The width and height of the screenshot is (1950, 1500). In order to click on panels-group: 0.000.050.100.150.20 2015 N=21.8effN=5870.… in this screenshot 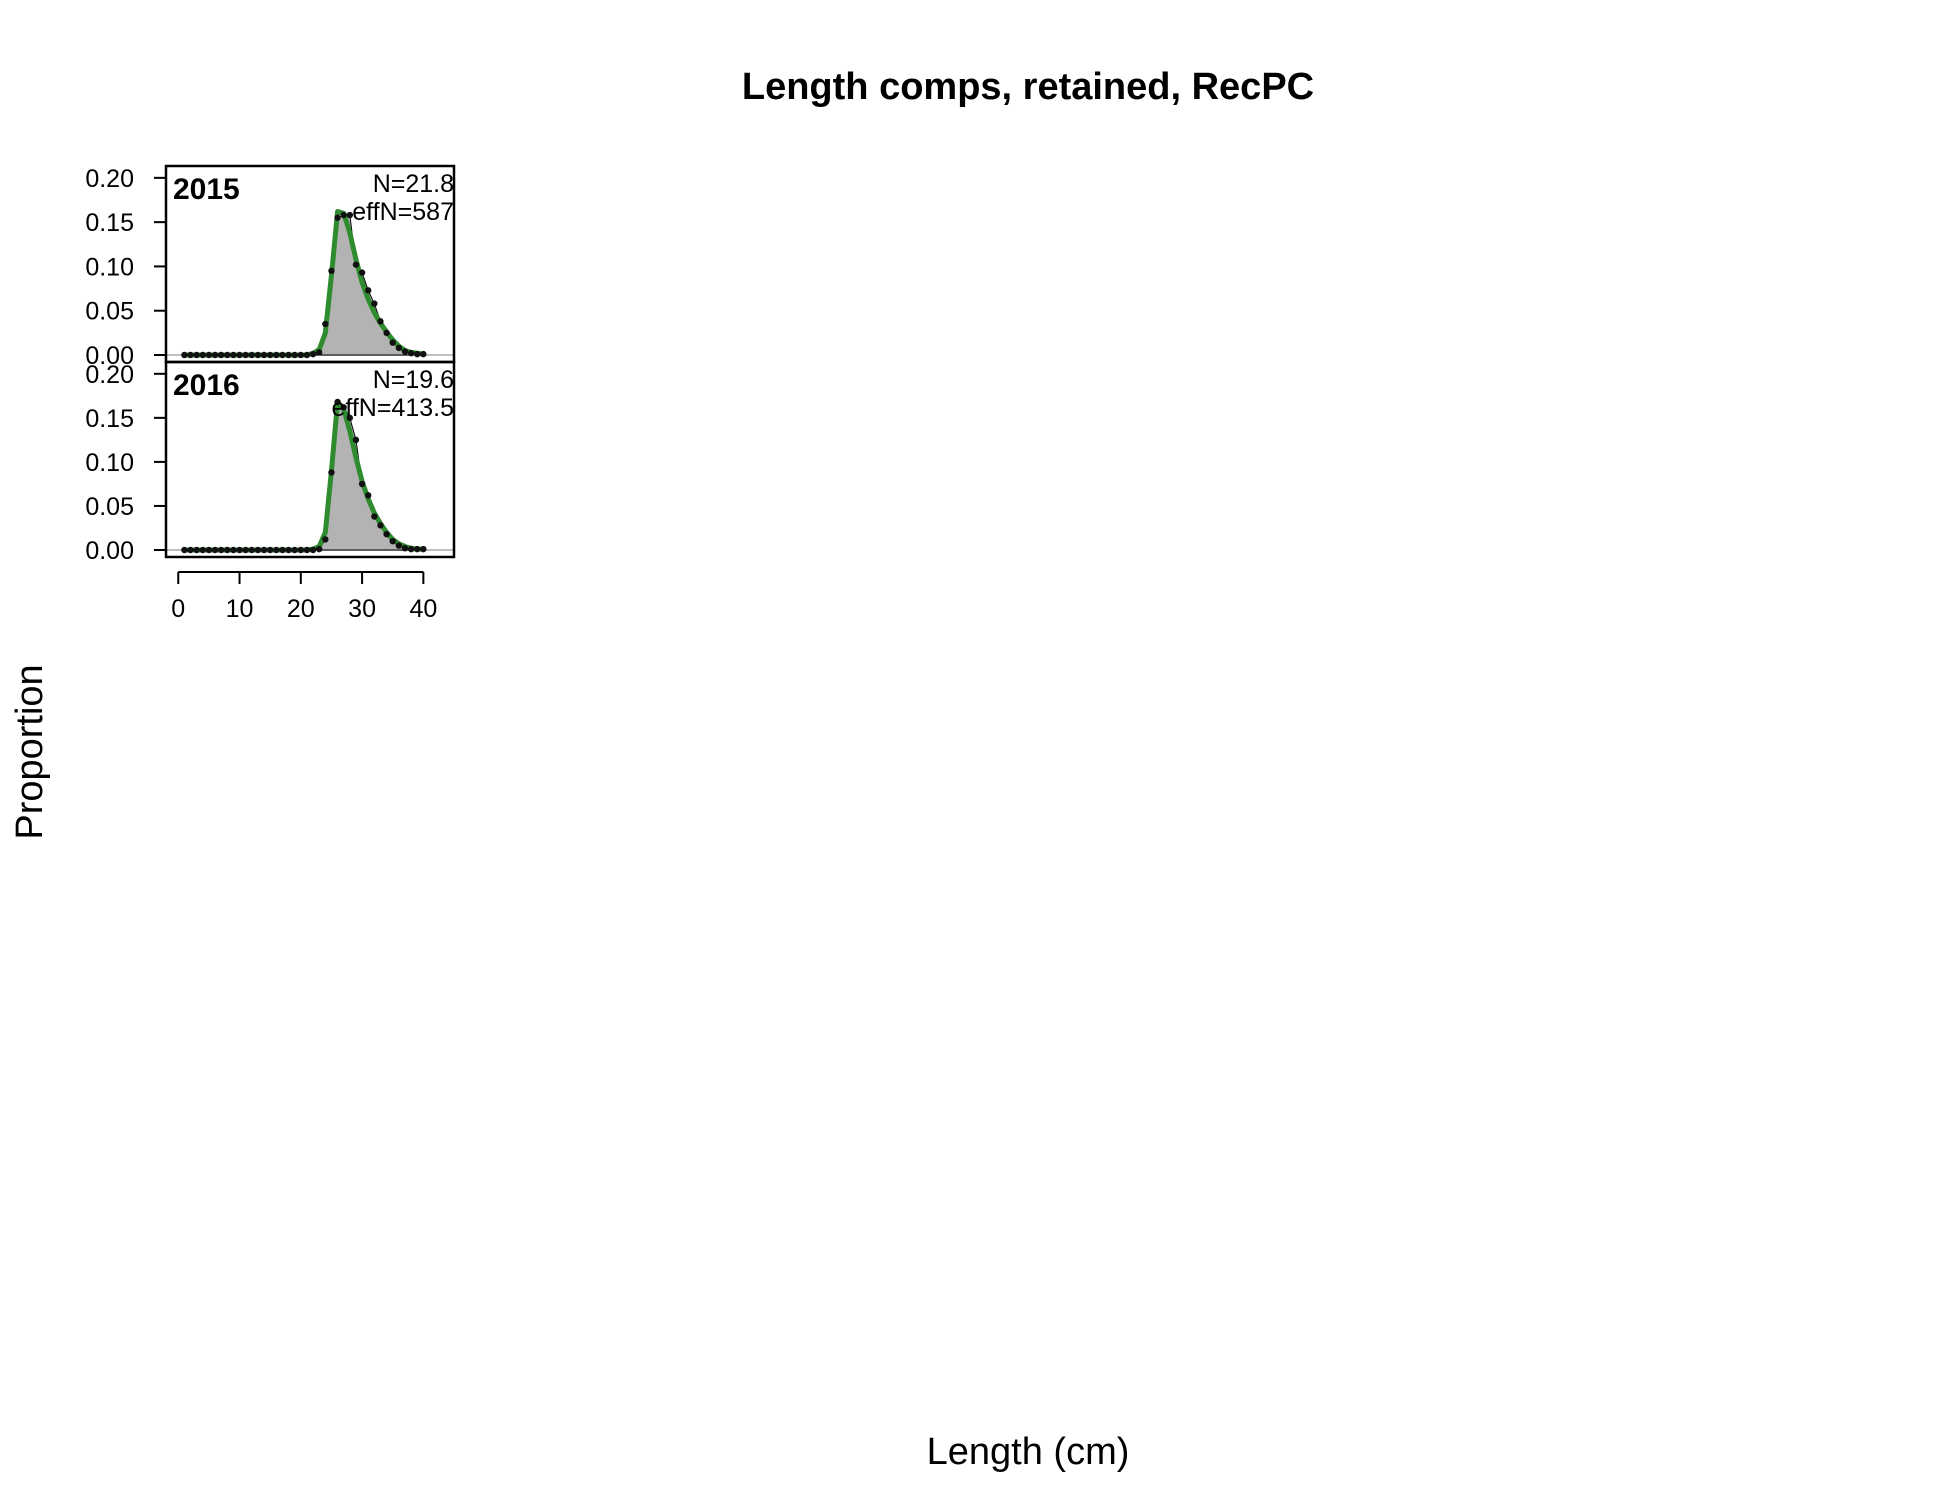, I will do `click(270, 393)`.